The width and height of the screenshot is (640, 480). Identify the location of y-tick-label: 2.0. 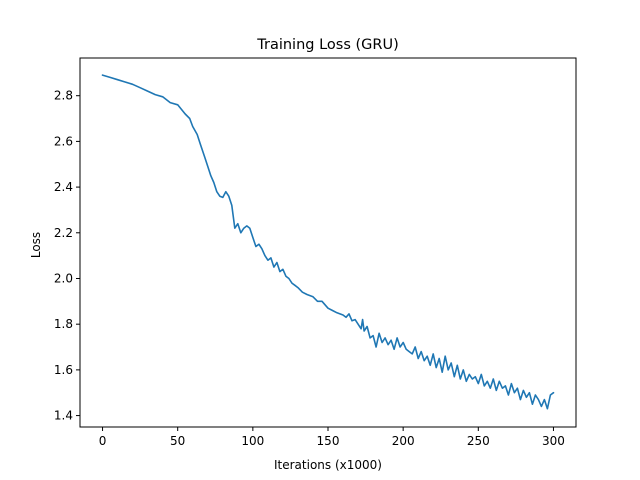
(63, 278).